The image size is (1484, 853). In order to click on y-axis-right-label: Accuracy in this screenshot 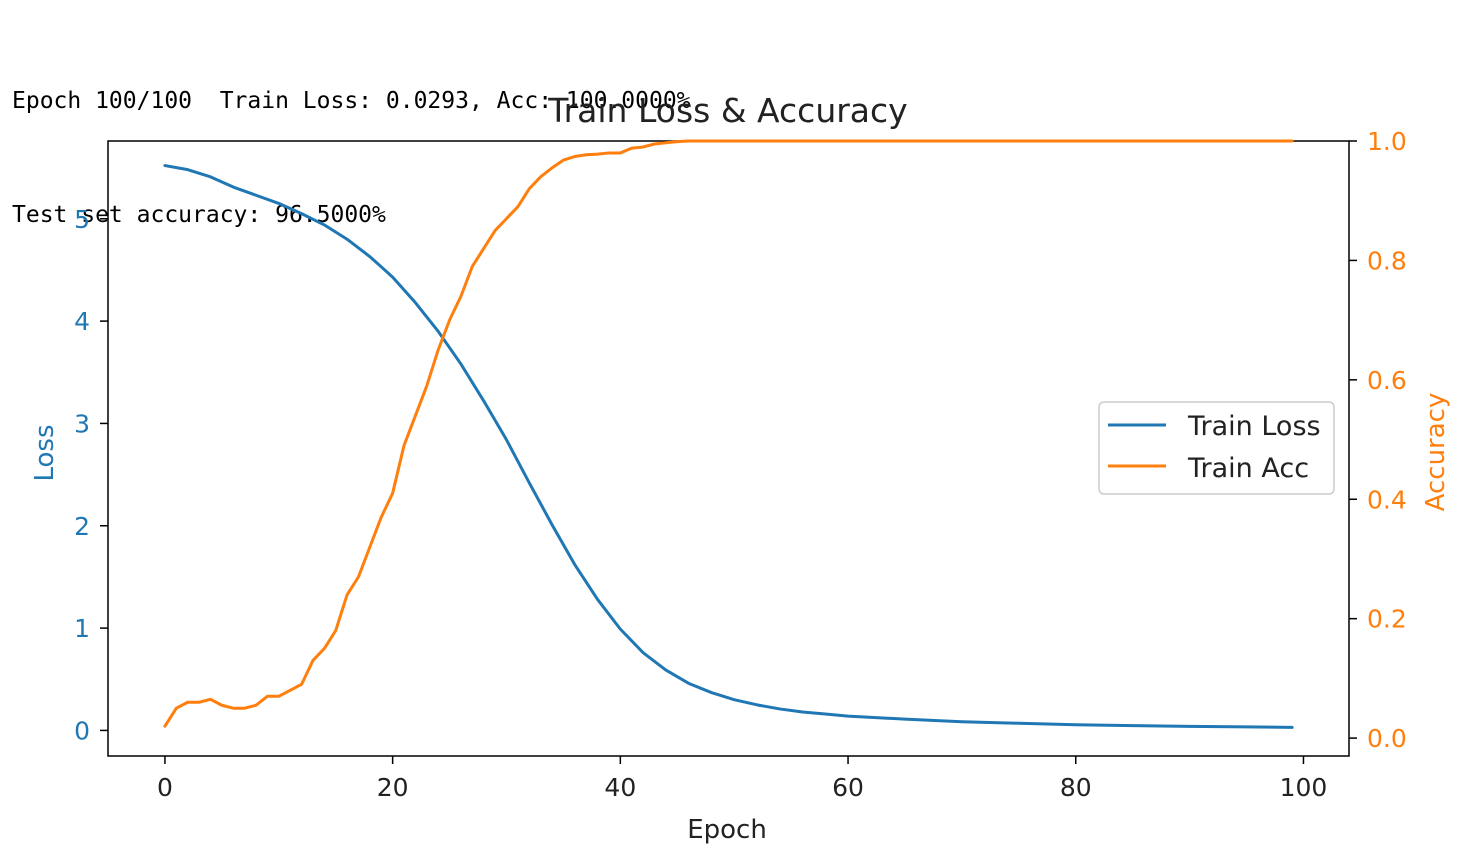, I will do `click(1436, 452)`.